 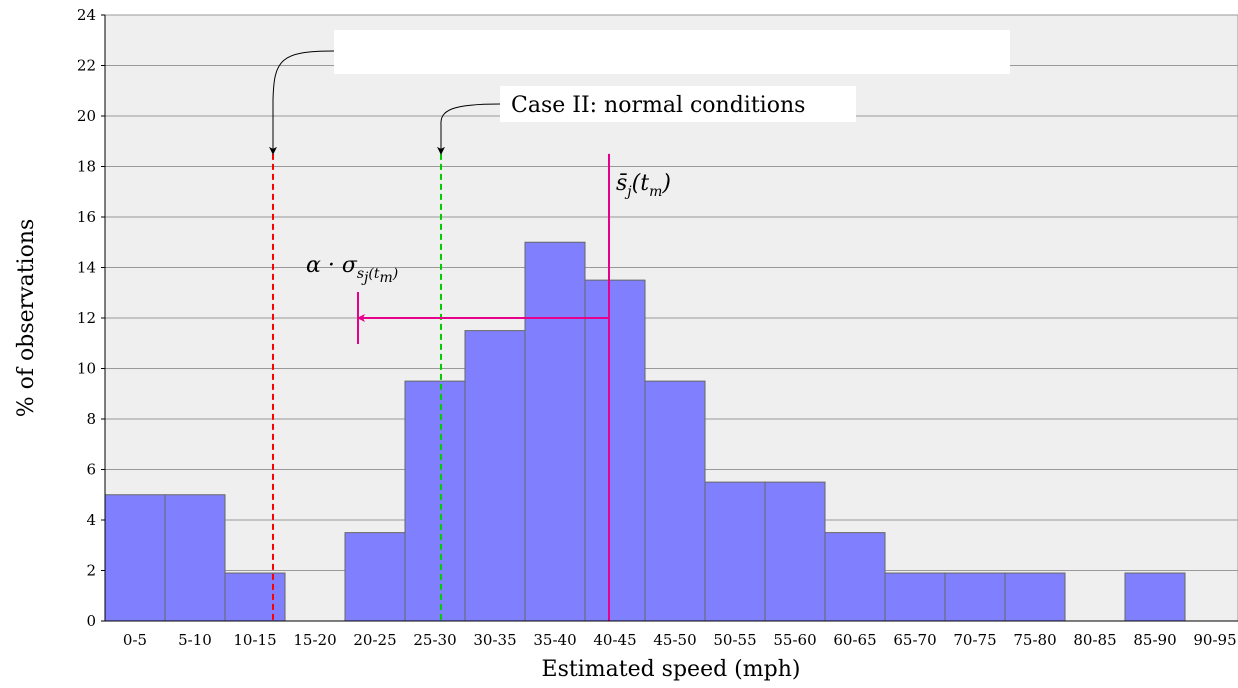 I want to click on x-tick-label: 80-85, so click(x=1094, y=640).